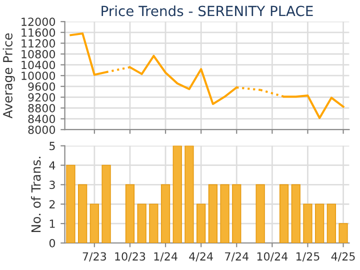 The height and width of the screenshot is (270, 360). I want to click on x-tick-label: 7/24, so click(236, 257).